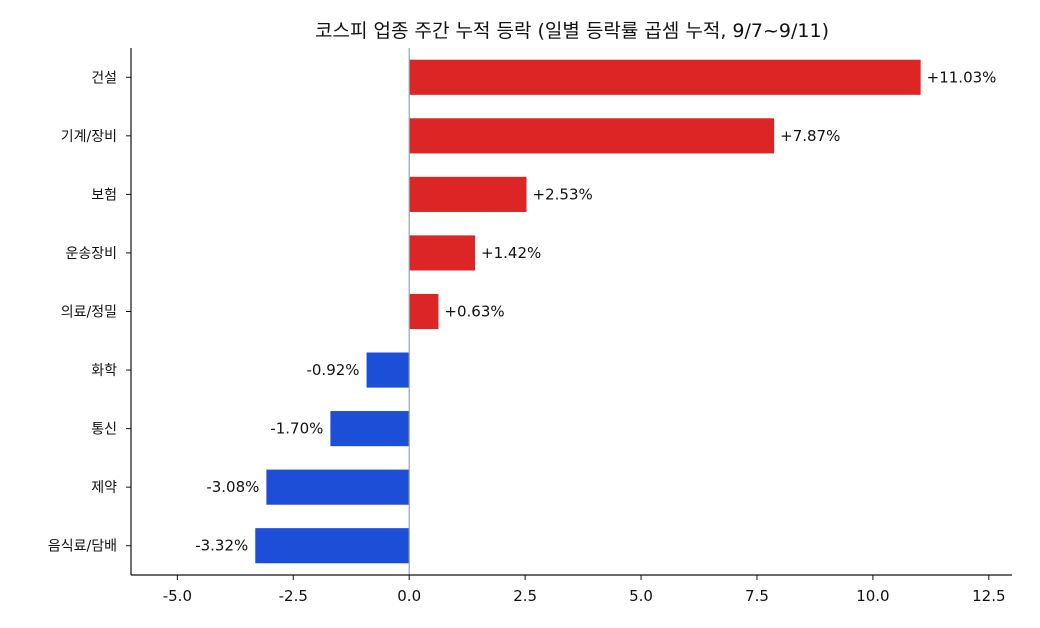  What do you see at coordinates (104, 430) in the screenshot?
I see `category-label: 통신` at bounding box center [104, 430].